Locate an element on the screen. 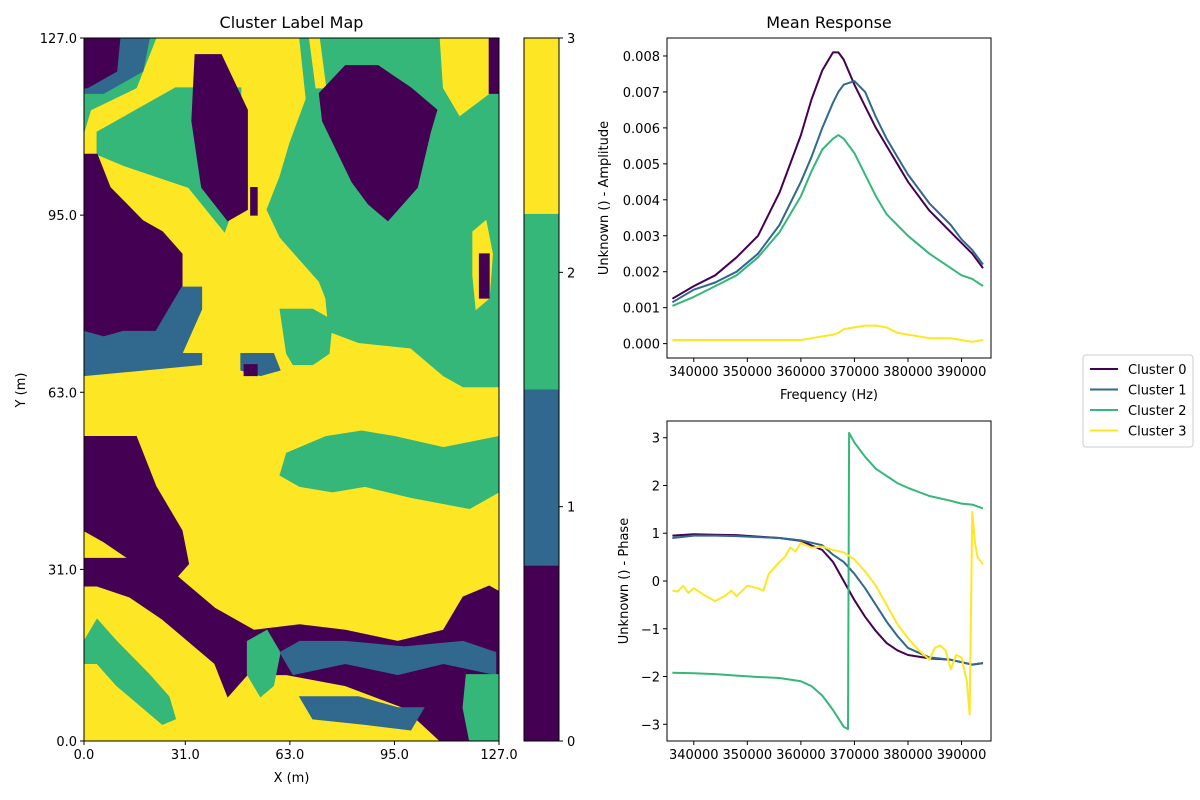 This screenshot has height=800, width=1200. legend-label-3: Cluster 3 is located at coordinates (1157, 432).